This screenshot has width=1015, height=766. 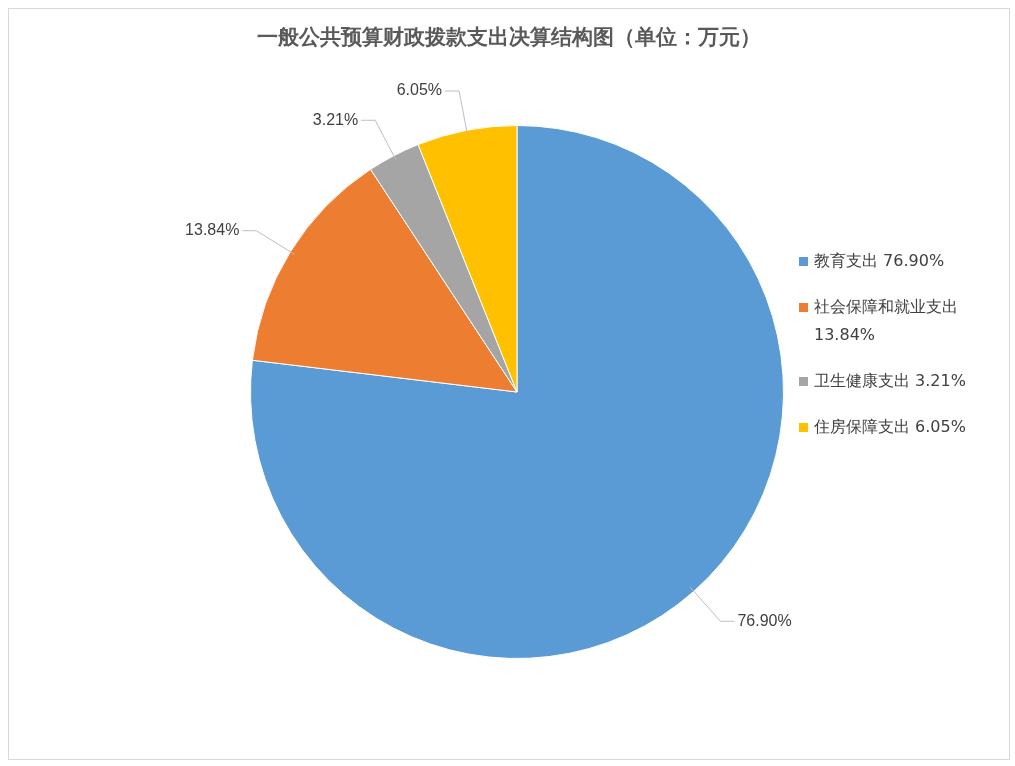 What do you see at coordinates (509, 37) in the screenshot?
I see `chart-title: 一般公共预算财政拨款支出决算结构图（单位：万元）` at bounding box center [509, 37].